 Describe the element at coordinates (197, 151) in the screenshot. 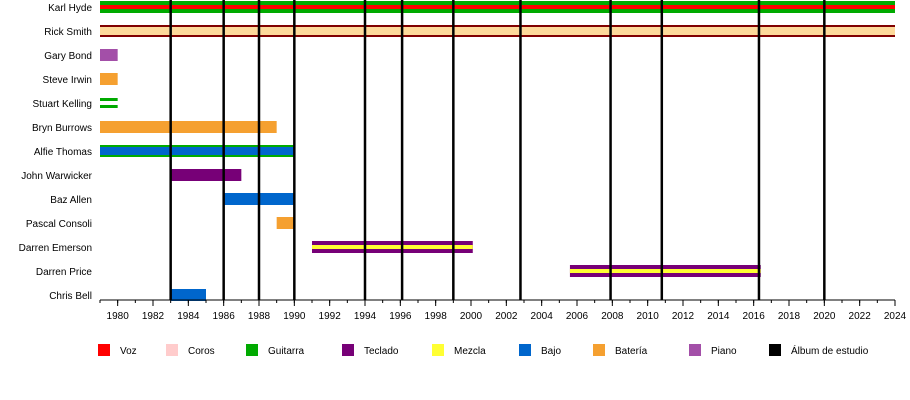

I see `bar-alfie-thomas-core` at that location.